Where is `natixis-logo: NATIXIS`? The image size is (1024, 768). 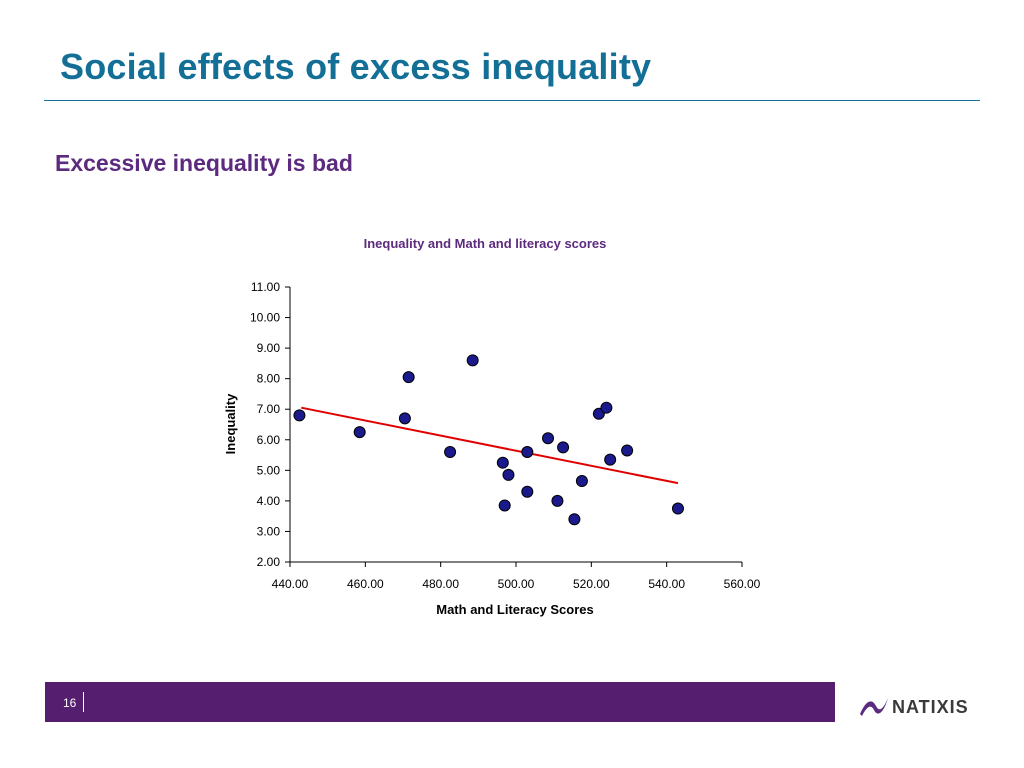 natixis-logo: NATIXIS is located at coordinates (914, 707).